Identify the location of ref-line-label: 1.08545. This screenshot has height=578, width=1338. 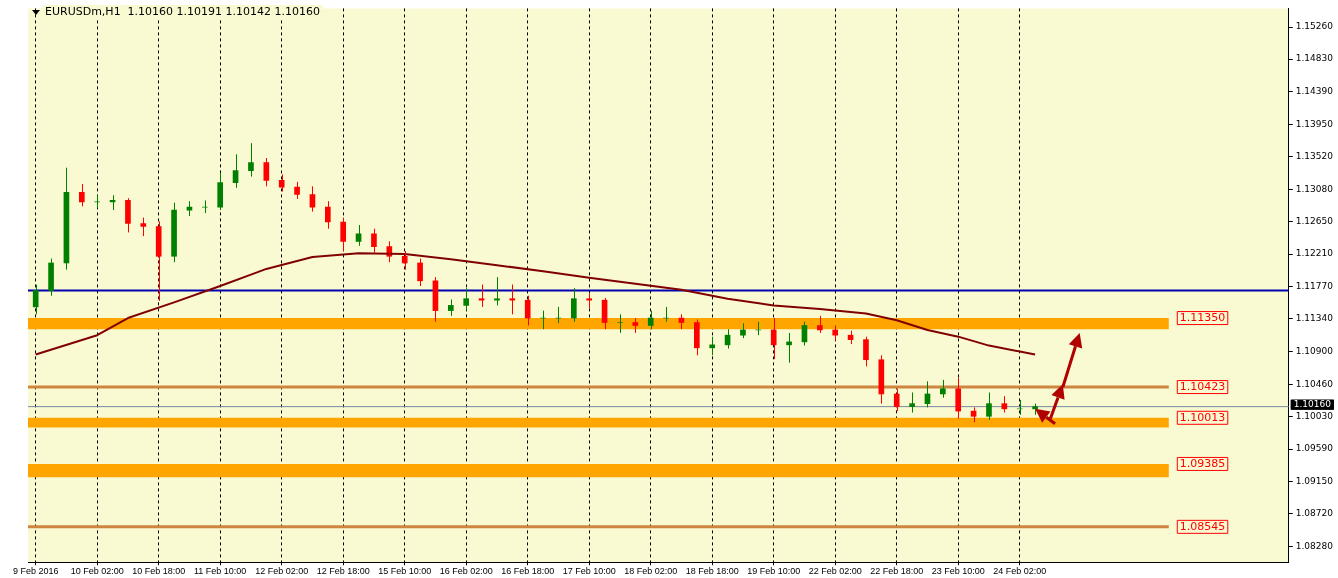
(1202, 527).